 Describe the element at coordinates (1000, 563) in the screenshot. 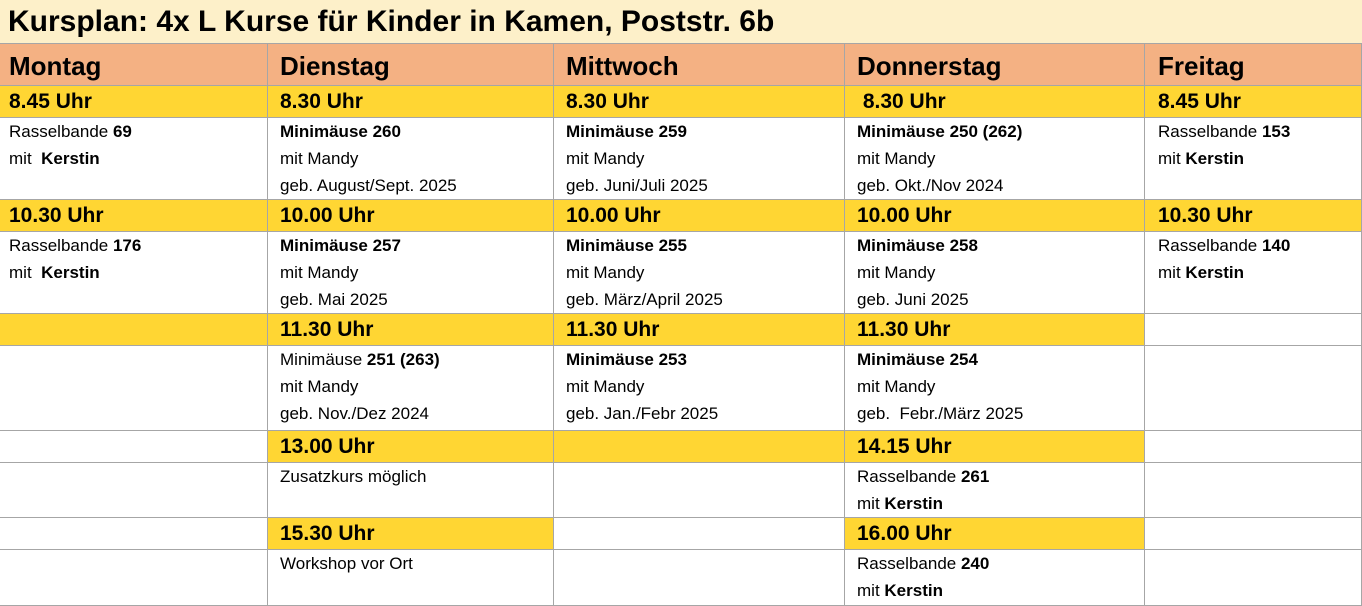

I see `course-line: Rasselbande 240` at that location.